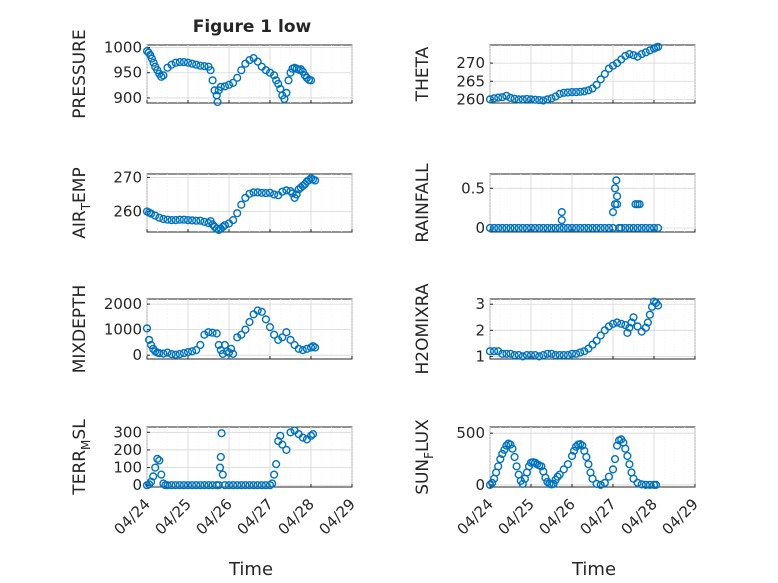 This screenshot has height=583, width=778. Describe the element at coordinates (423, 74) in the screenshot. I see `y-axis-label: THETA` at that location.